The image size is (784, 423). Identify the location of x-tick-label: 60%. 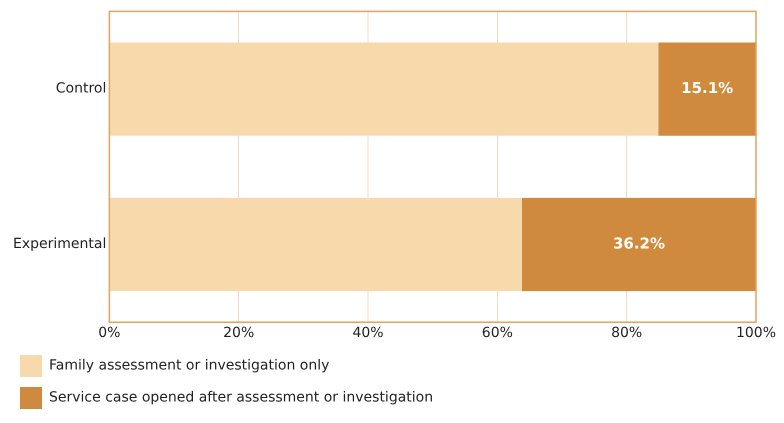
(497, 333).